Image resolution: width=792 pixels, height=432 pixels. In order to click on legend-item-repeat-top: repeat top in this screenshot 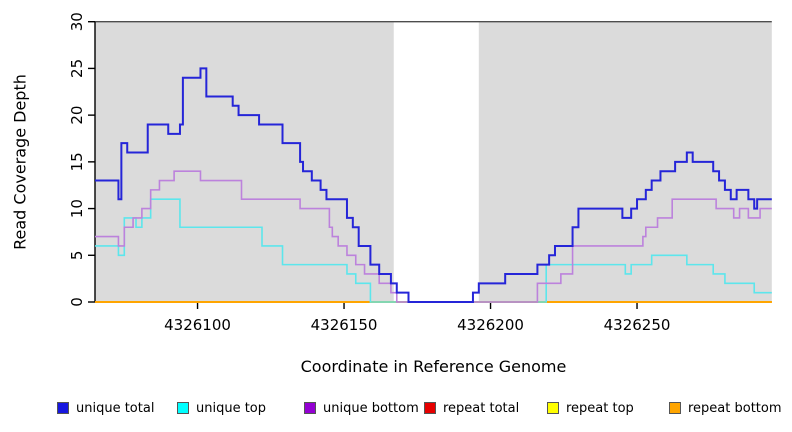, I will do `click(590, 408)`.